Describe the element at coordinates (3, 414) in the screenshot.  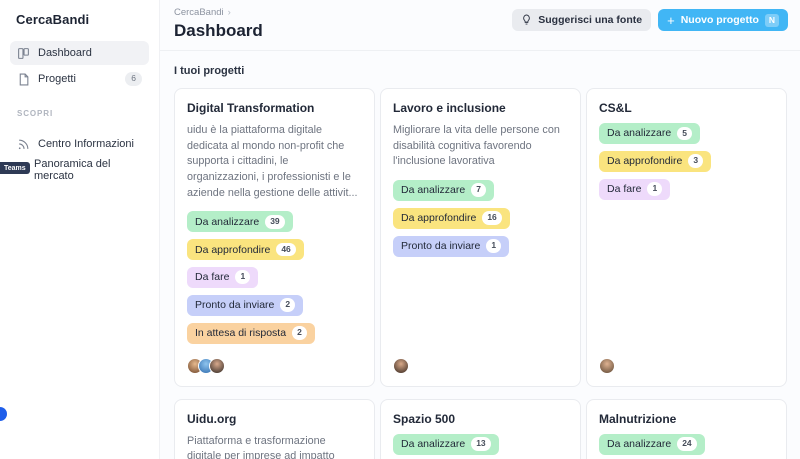
I see `chat-widget-bubble` at that location.